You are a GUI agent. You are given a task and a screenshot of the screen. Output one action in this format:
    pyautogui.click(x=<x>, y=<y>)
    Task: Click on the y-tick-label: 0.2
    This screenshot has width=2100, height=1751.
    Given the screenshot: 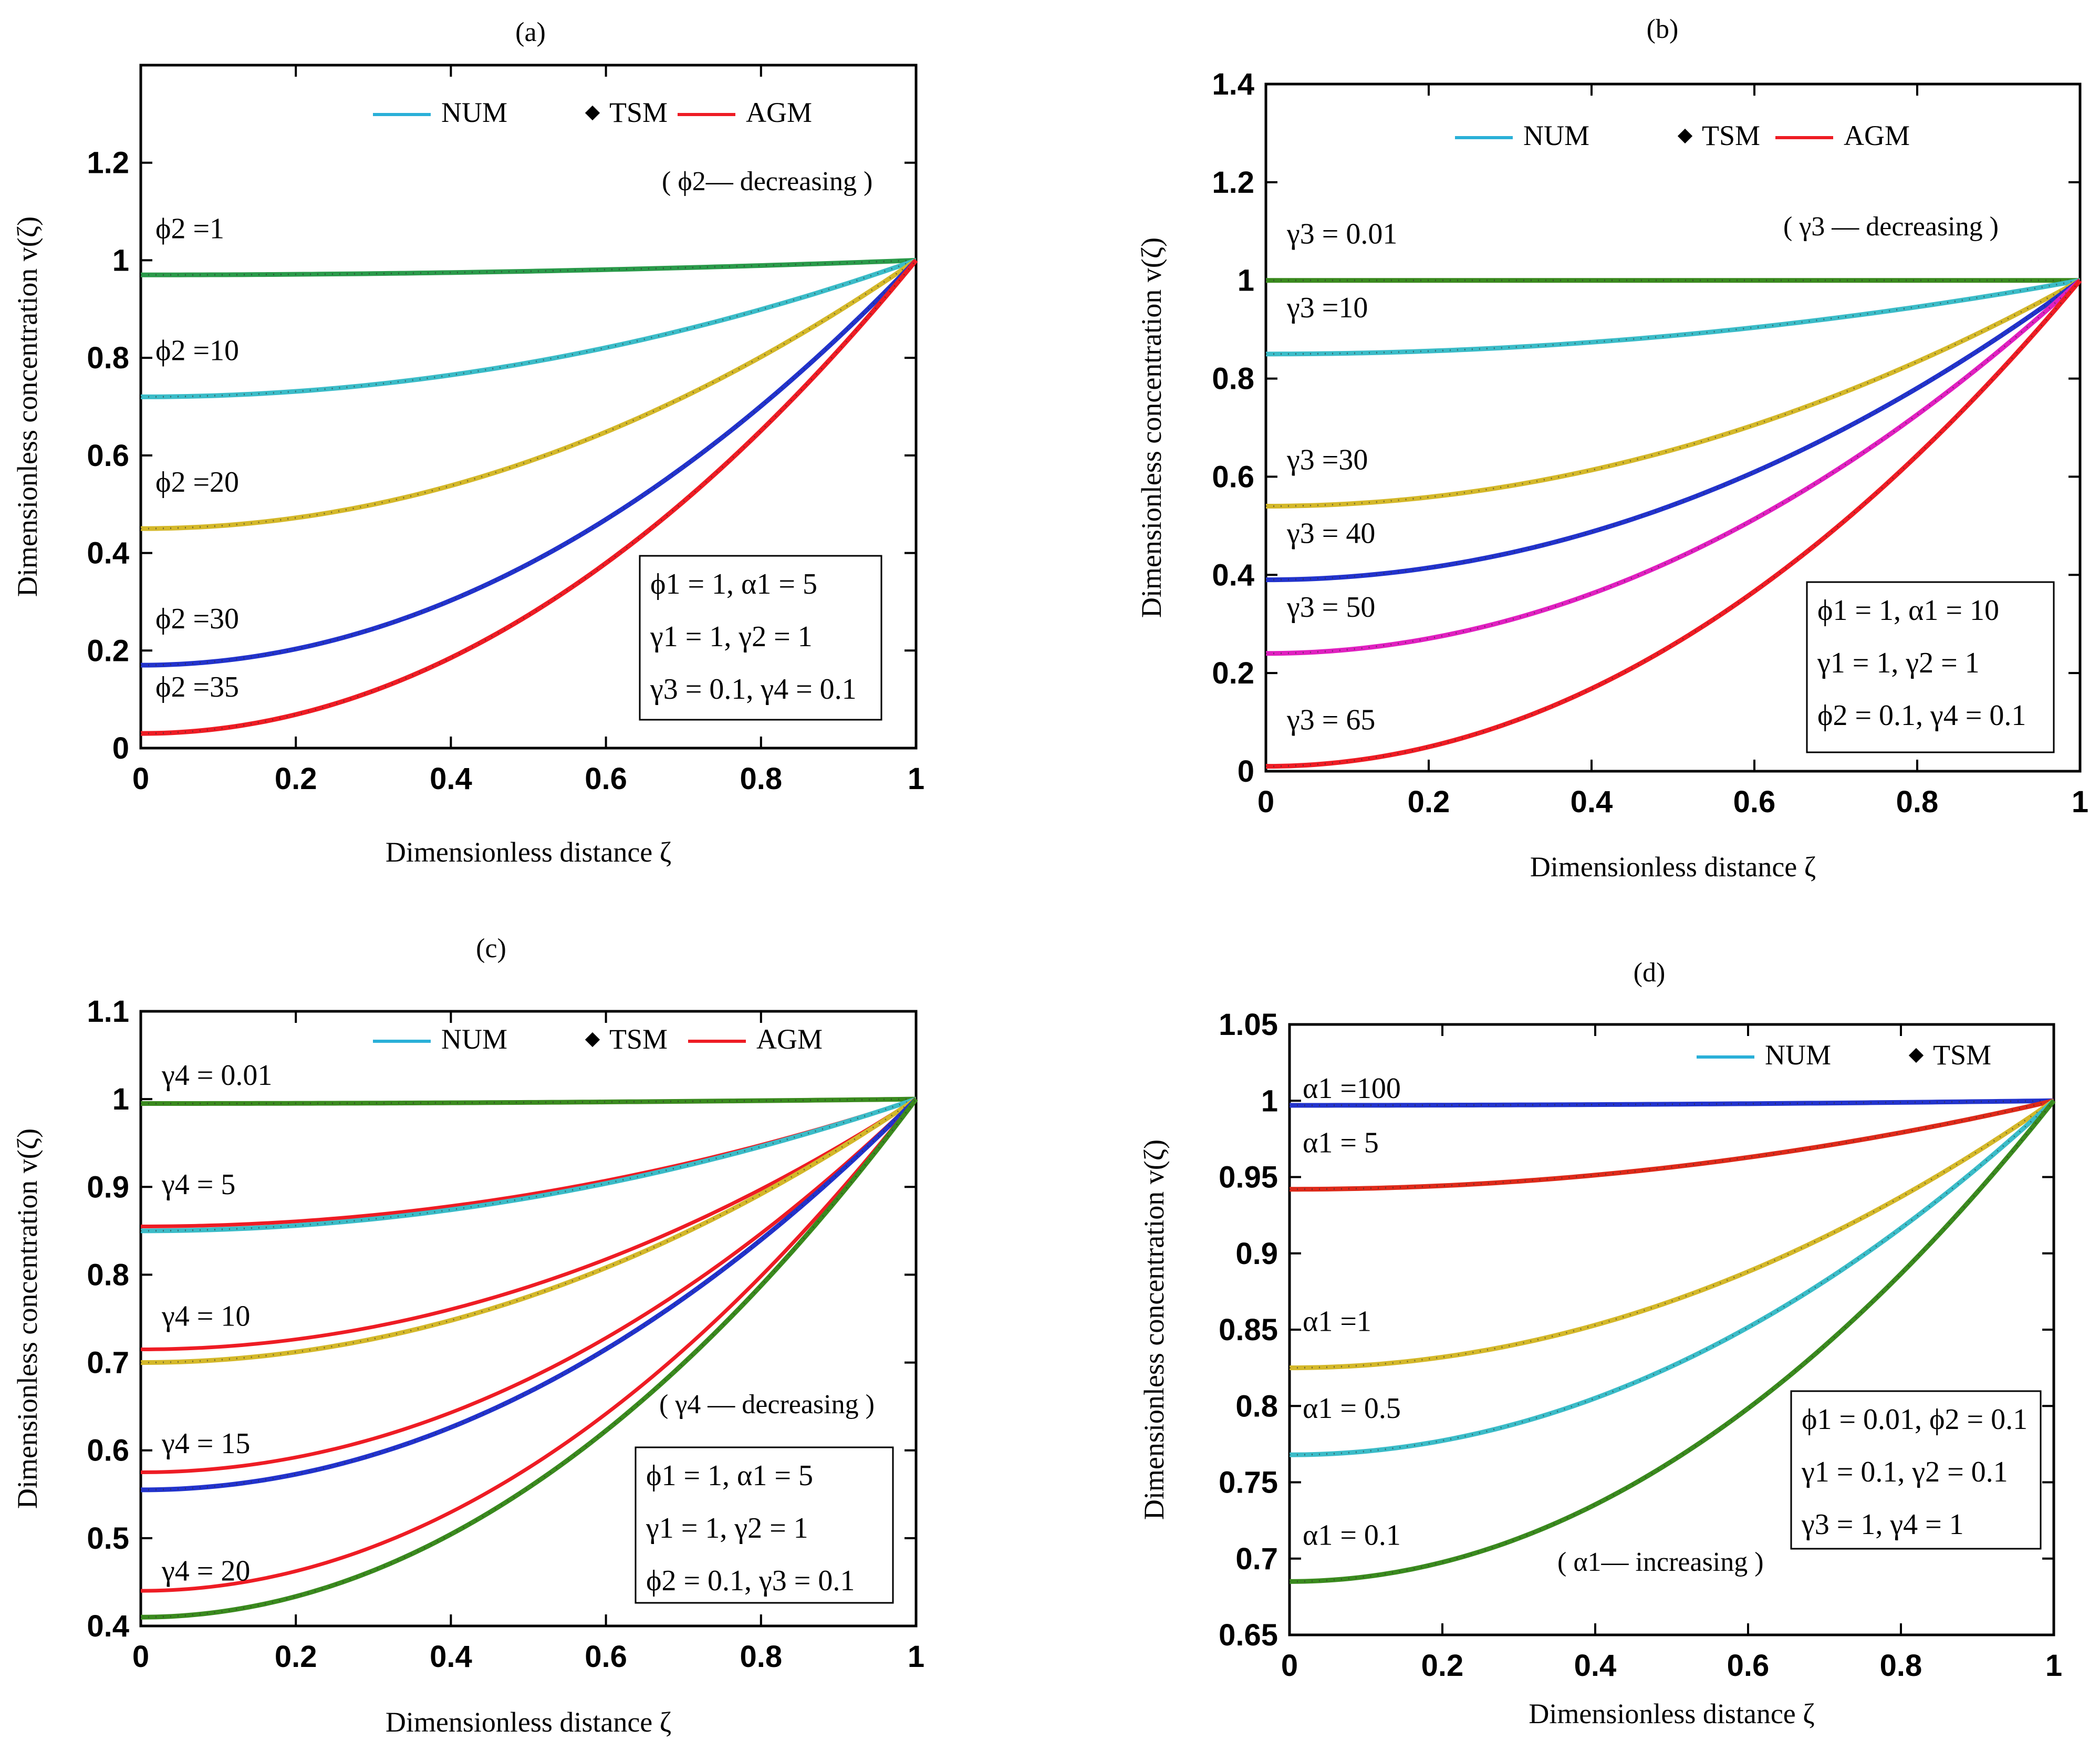 What is the action you would take?
    pyautogui.click(x=108, y=651)
    